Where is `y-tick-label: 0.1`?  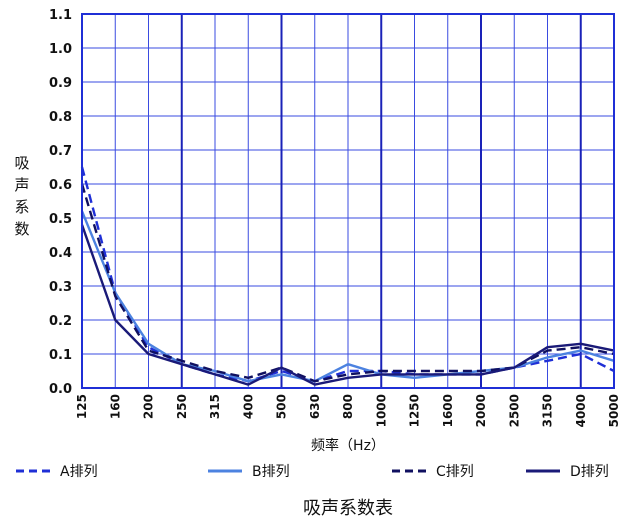 y-tick-label: 0.1 is located at coordinates (60, 355).